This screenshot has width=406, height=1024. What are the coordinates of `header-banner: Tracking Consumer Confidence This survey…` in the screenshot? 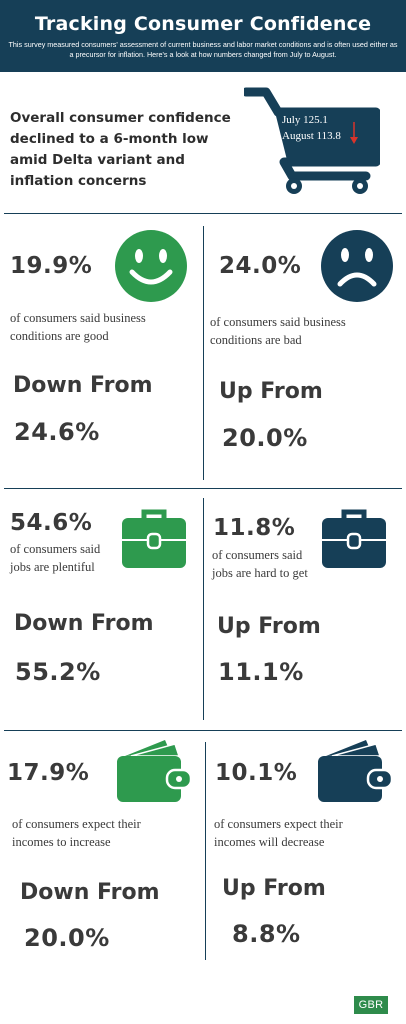 It's located at (203, 36).